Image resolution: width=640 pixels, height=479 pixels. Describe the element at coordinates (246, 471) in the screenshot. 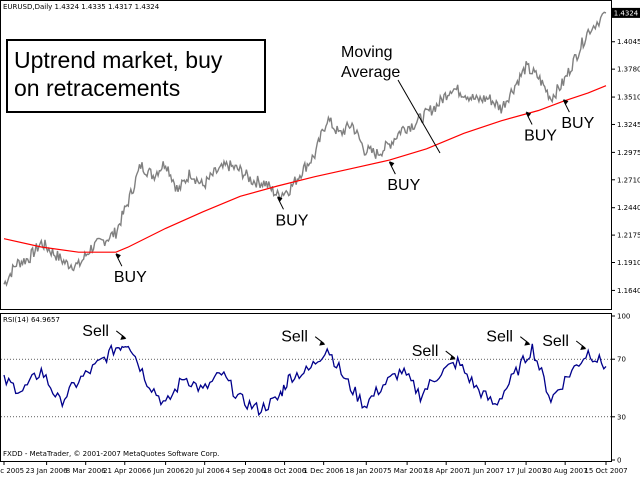

I see `x-tick-label: 4 Sep 2006` at that location.